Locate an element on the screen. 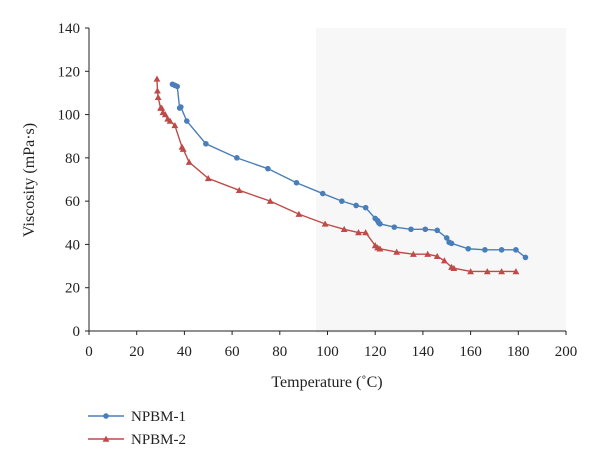 Image resolution: width=600 pixels, height=471 pixels. legend-item-npbm-1: NPBM-1 is located at coordinates (137, 417).